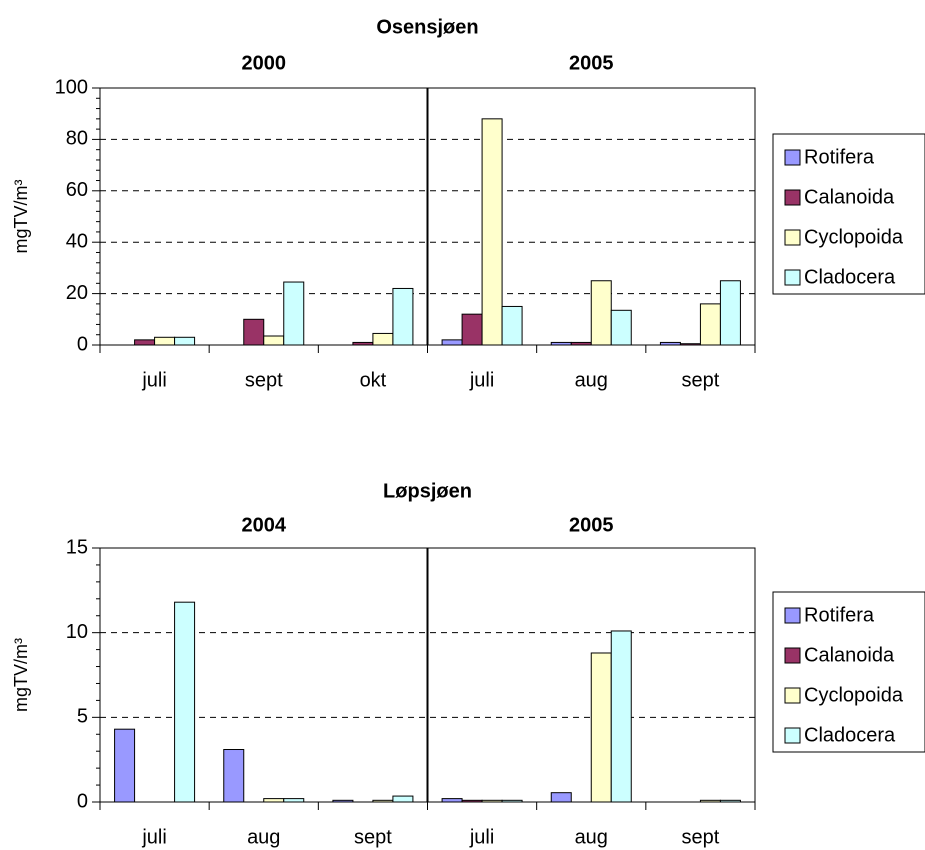 Image resolution: width=925 pixels, height=850 pixels. Describe the element at coordinates (363, 343) in the screenshot. I see `bar-calanoida-okt` at that location.